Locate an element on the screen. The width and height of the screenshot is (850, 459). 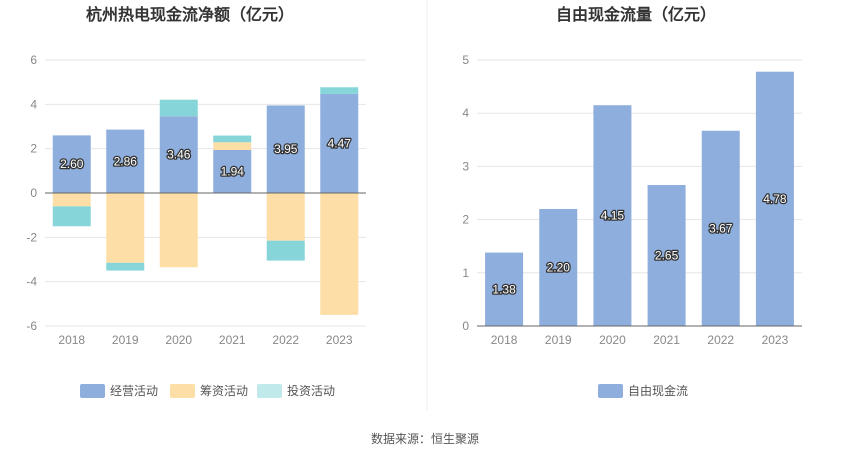
fcf-legend: 自由现金流 is located at coordinates (643, 390).